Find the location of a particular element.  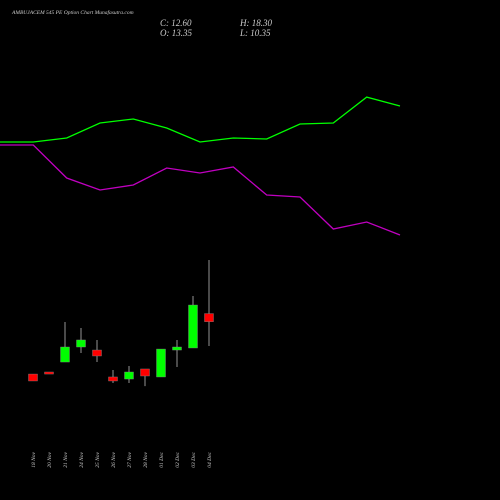

x-tick-label: 18 Nov is located at coordinates (34, 459).